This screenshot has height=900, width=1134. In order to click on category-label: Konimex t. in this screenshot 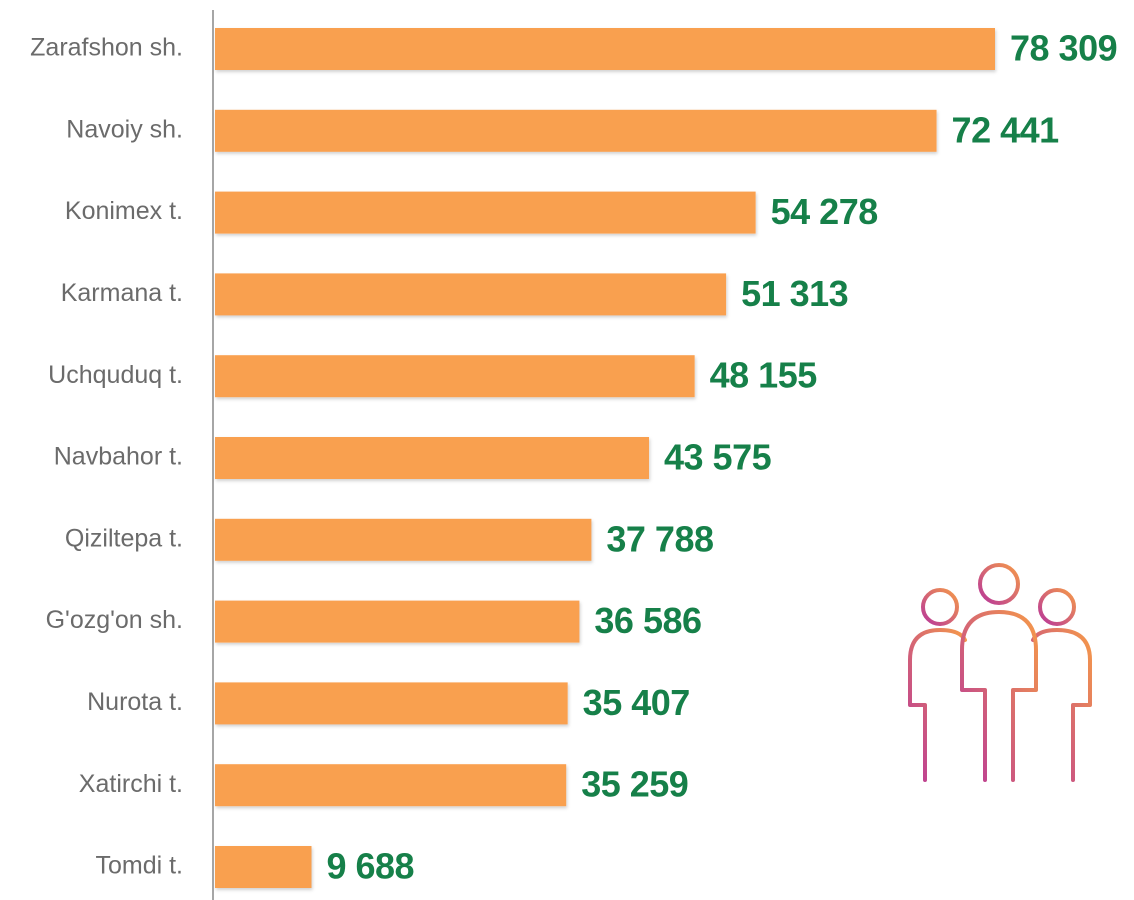, I will do `click(124, 211)`.